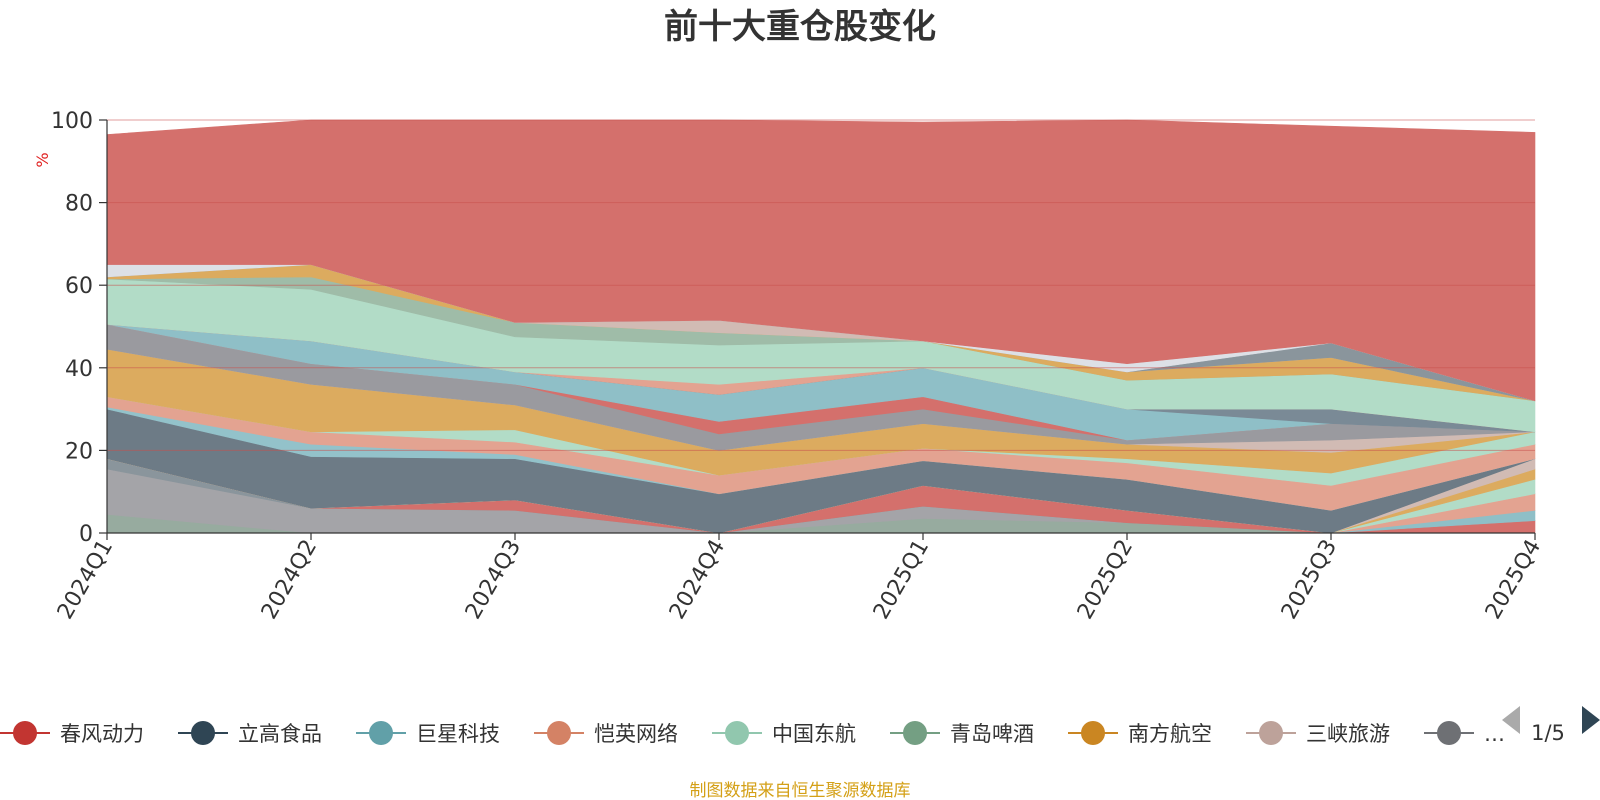  What do you see at coordinates (1348, 734) in the screenshot?
I see `legend-label-7: 三峡旅游` at bounding box center [1348, 734].